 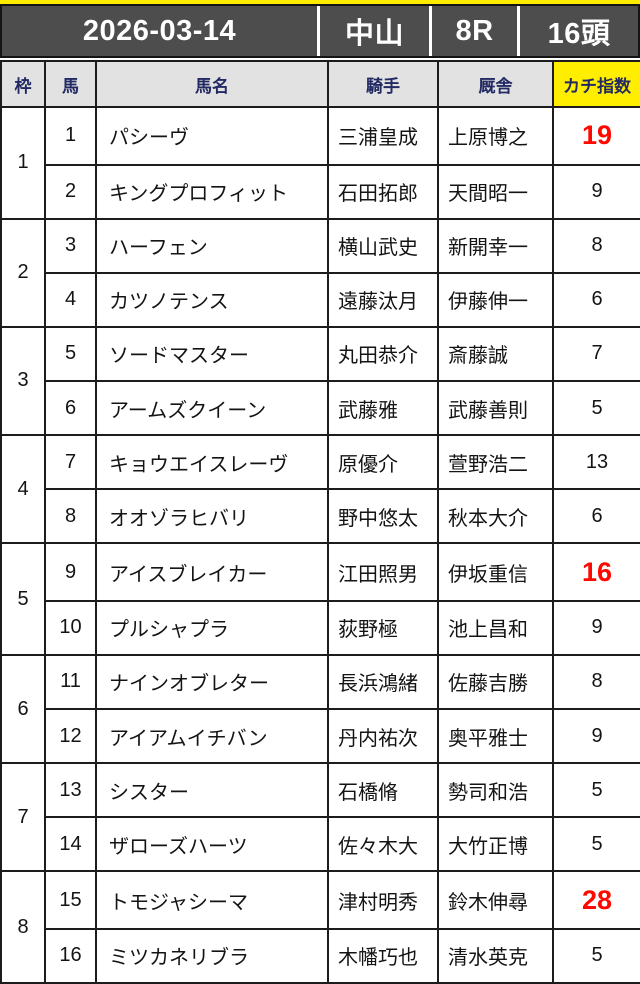 I want to click on horse-name: キョウエイスレーヴ, so click(x=212, y=462).